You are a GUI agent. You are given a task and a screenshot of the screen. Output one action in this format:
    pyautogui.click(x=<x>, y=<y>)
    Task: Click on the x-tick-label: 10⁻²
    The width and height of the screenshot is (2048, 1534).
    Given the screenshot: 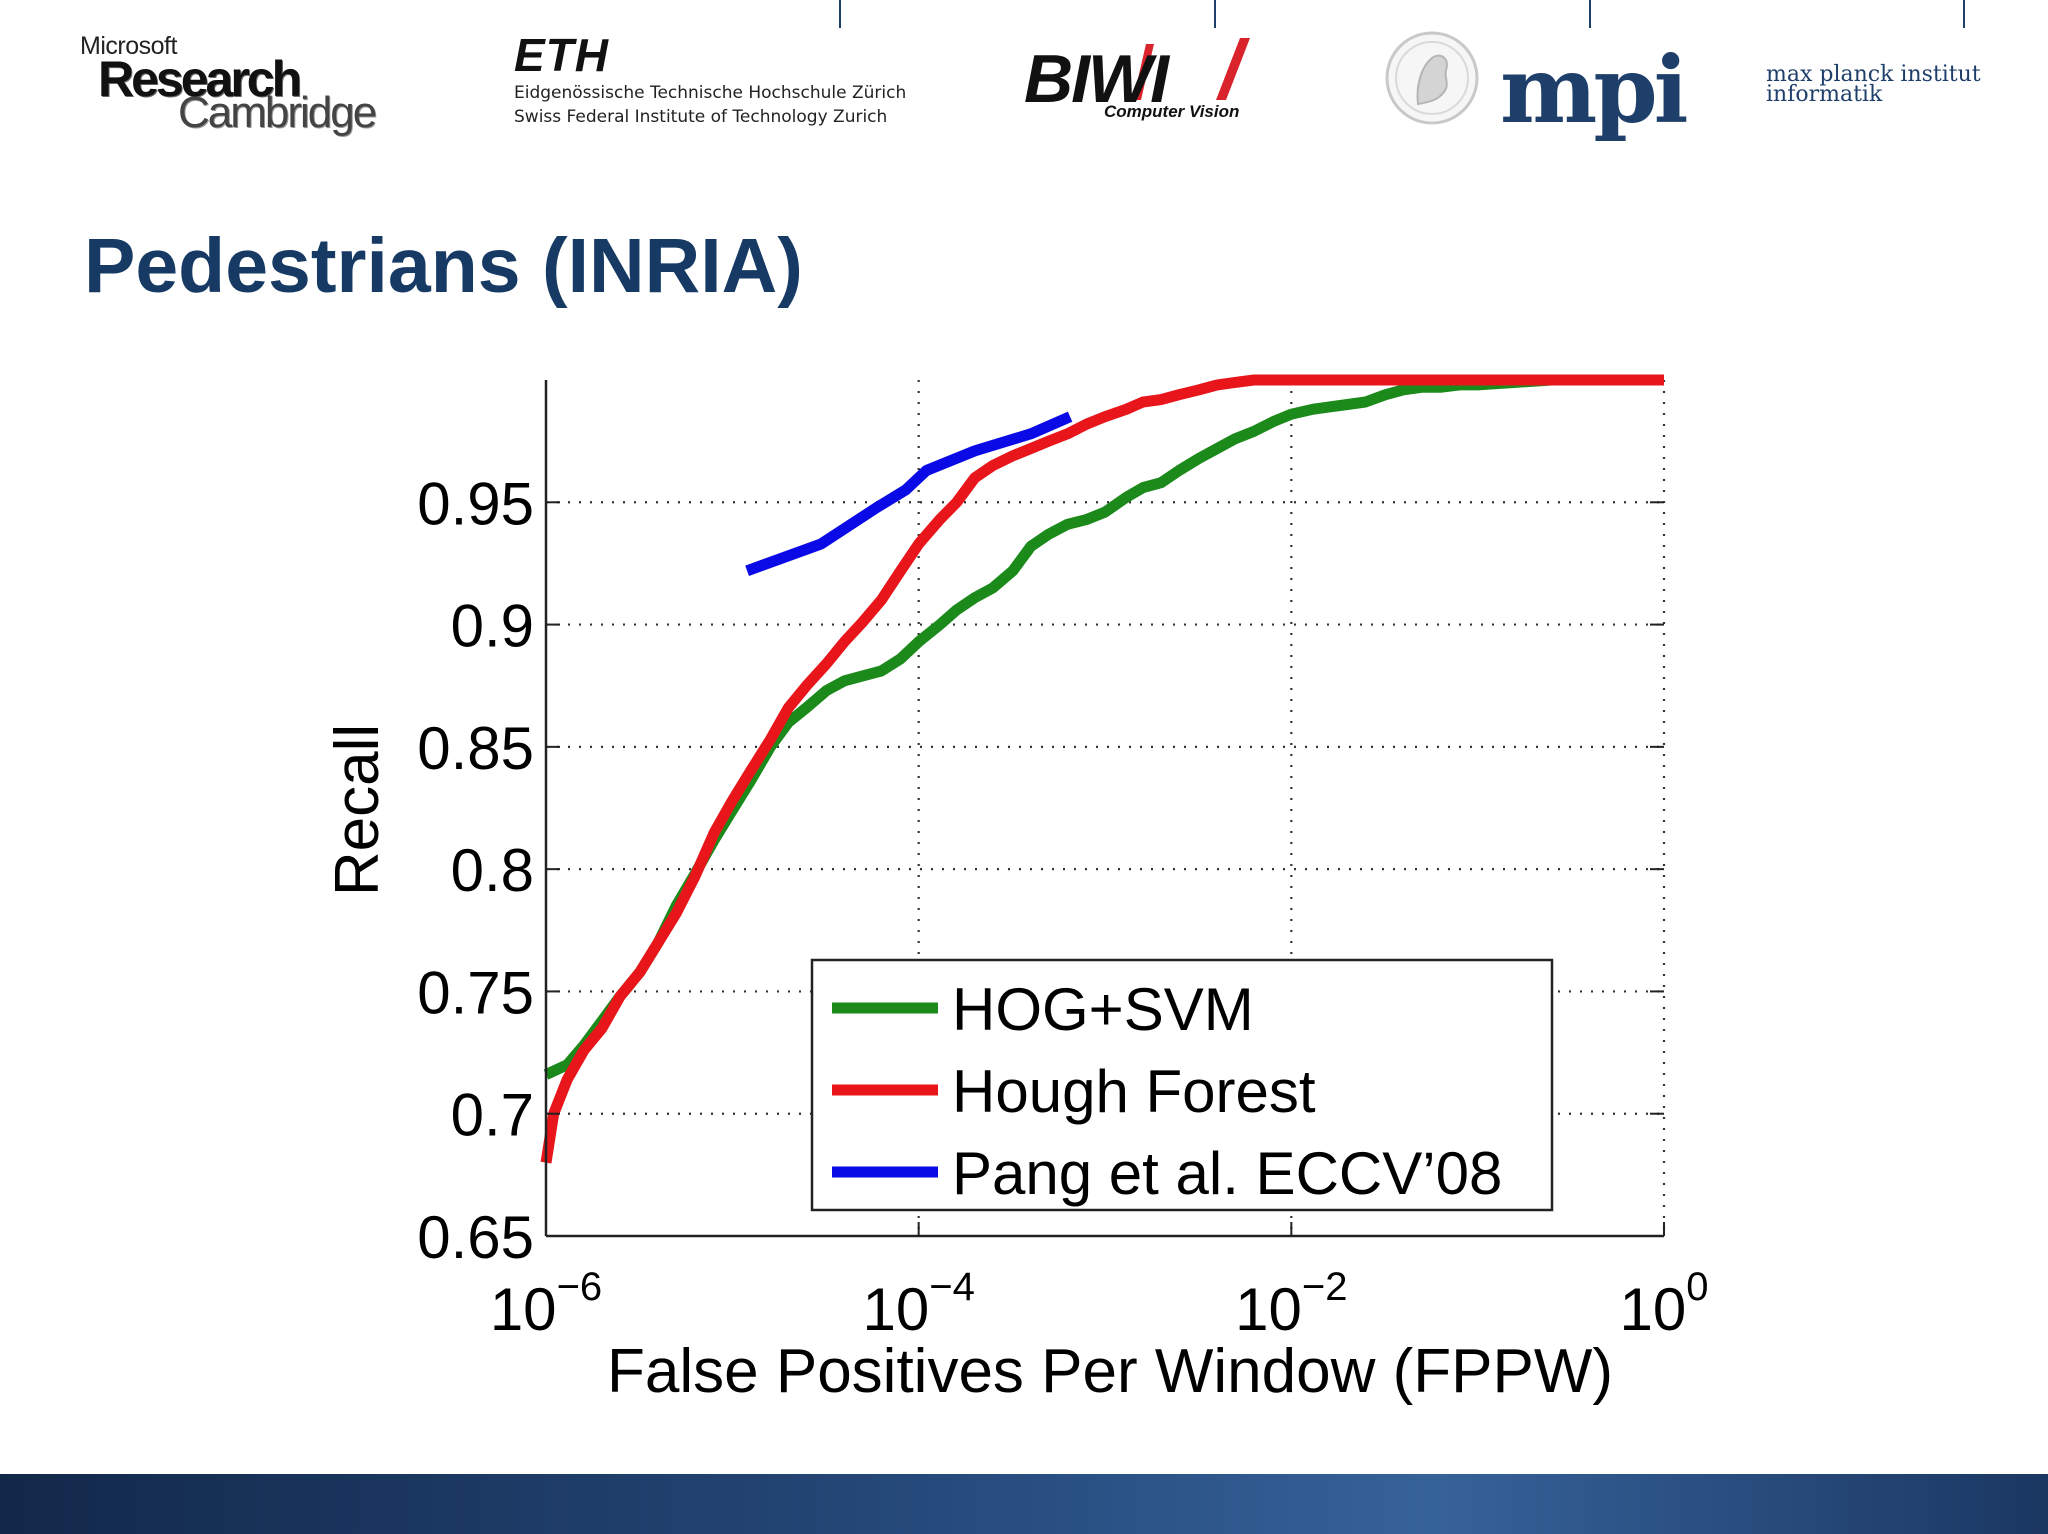 What is the action you would take?
    pyautogui.click(x=1291, y=1304)
    